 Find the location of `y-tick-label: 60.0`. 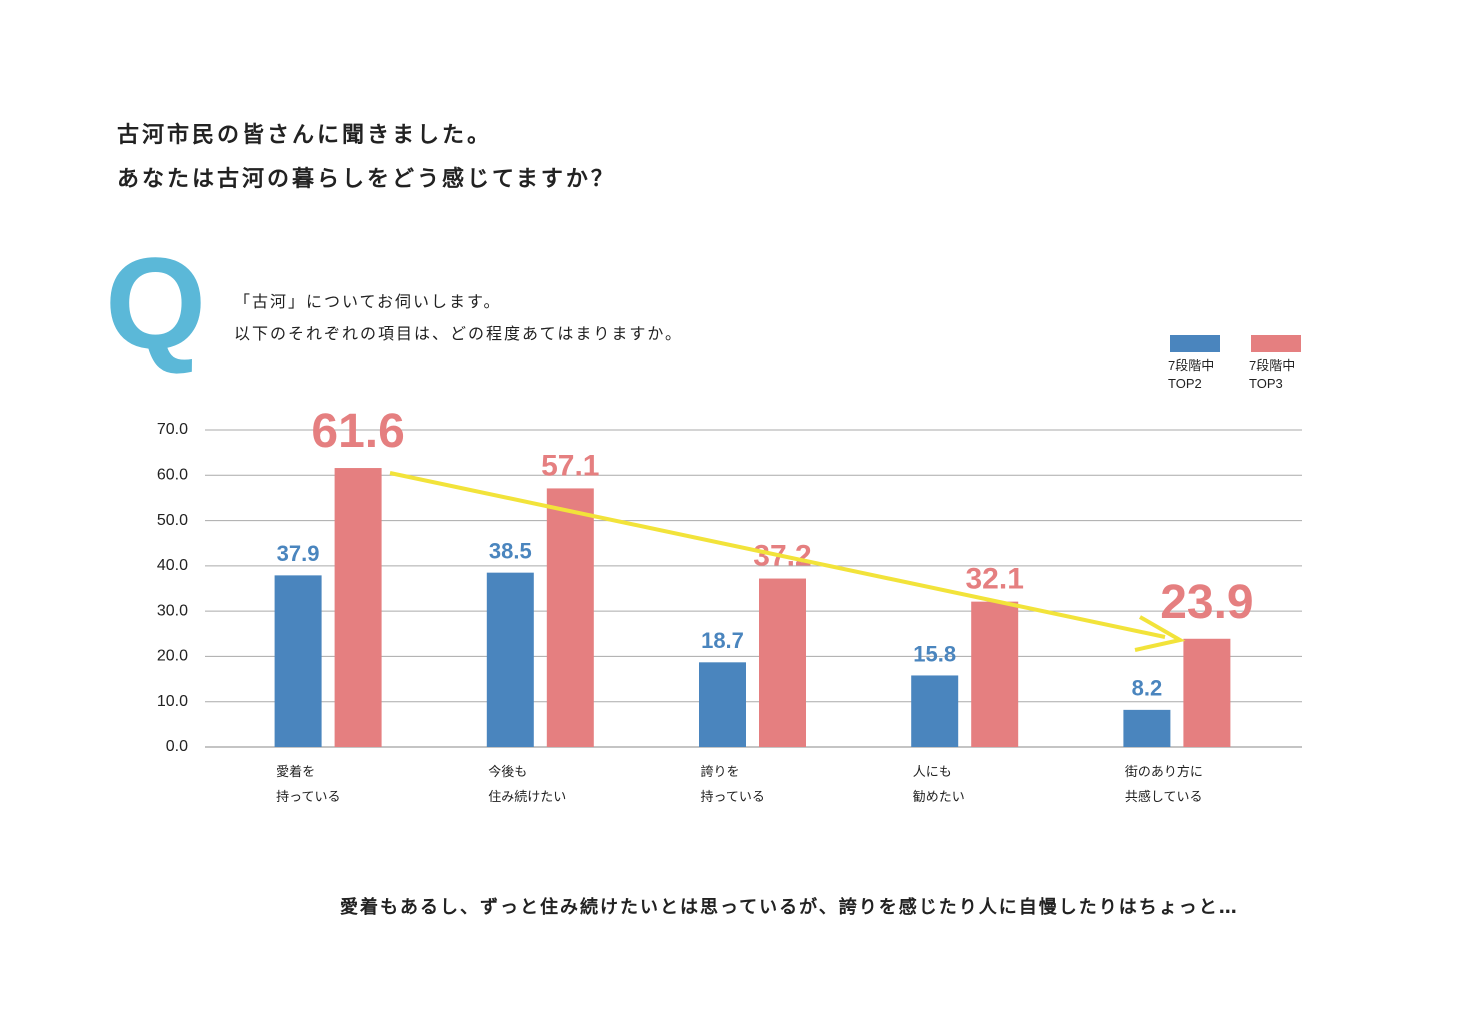

y-tick-label: 60.0 is located at coordinates (172, 475).